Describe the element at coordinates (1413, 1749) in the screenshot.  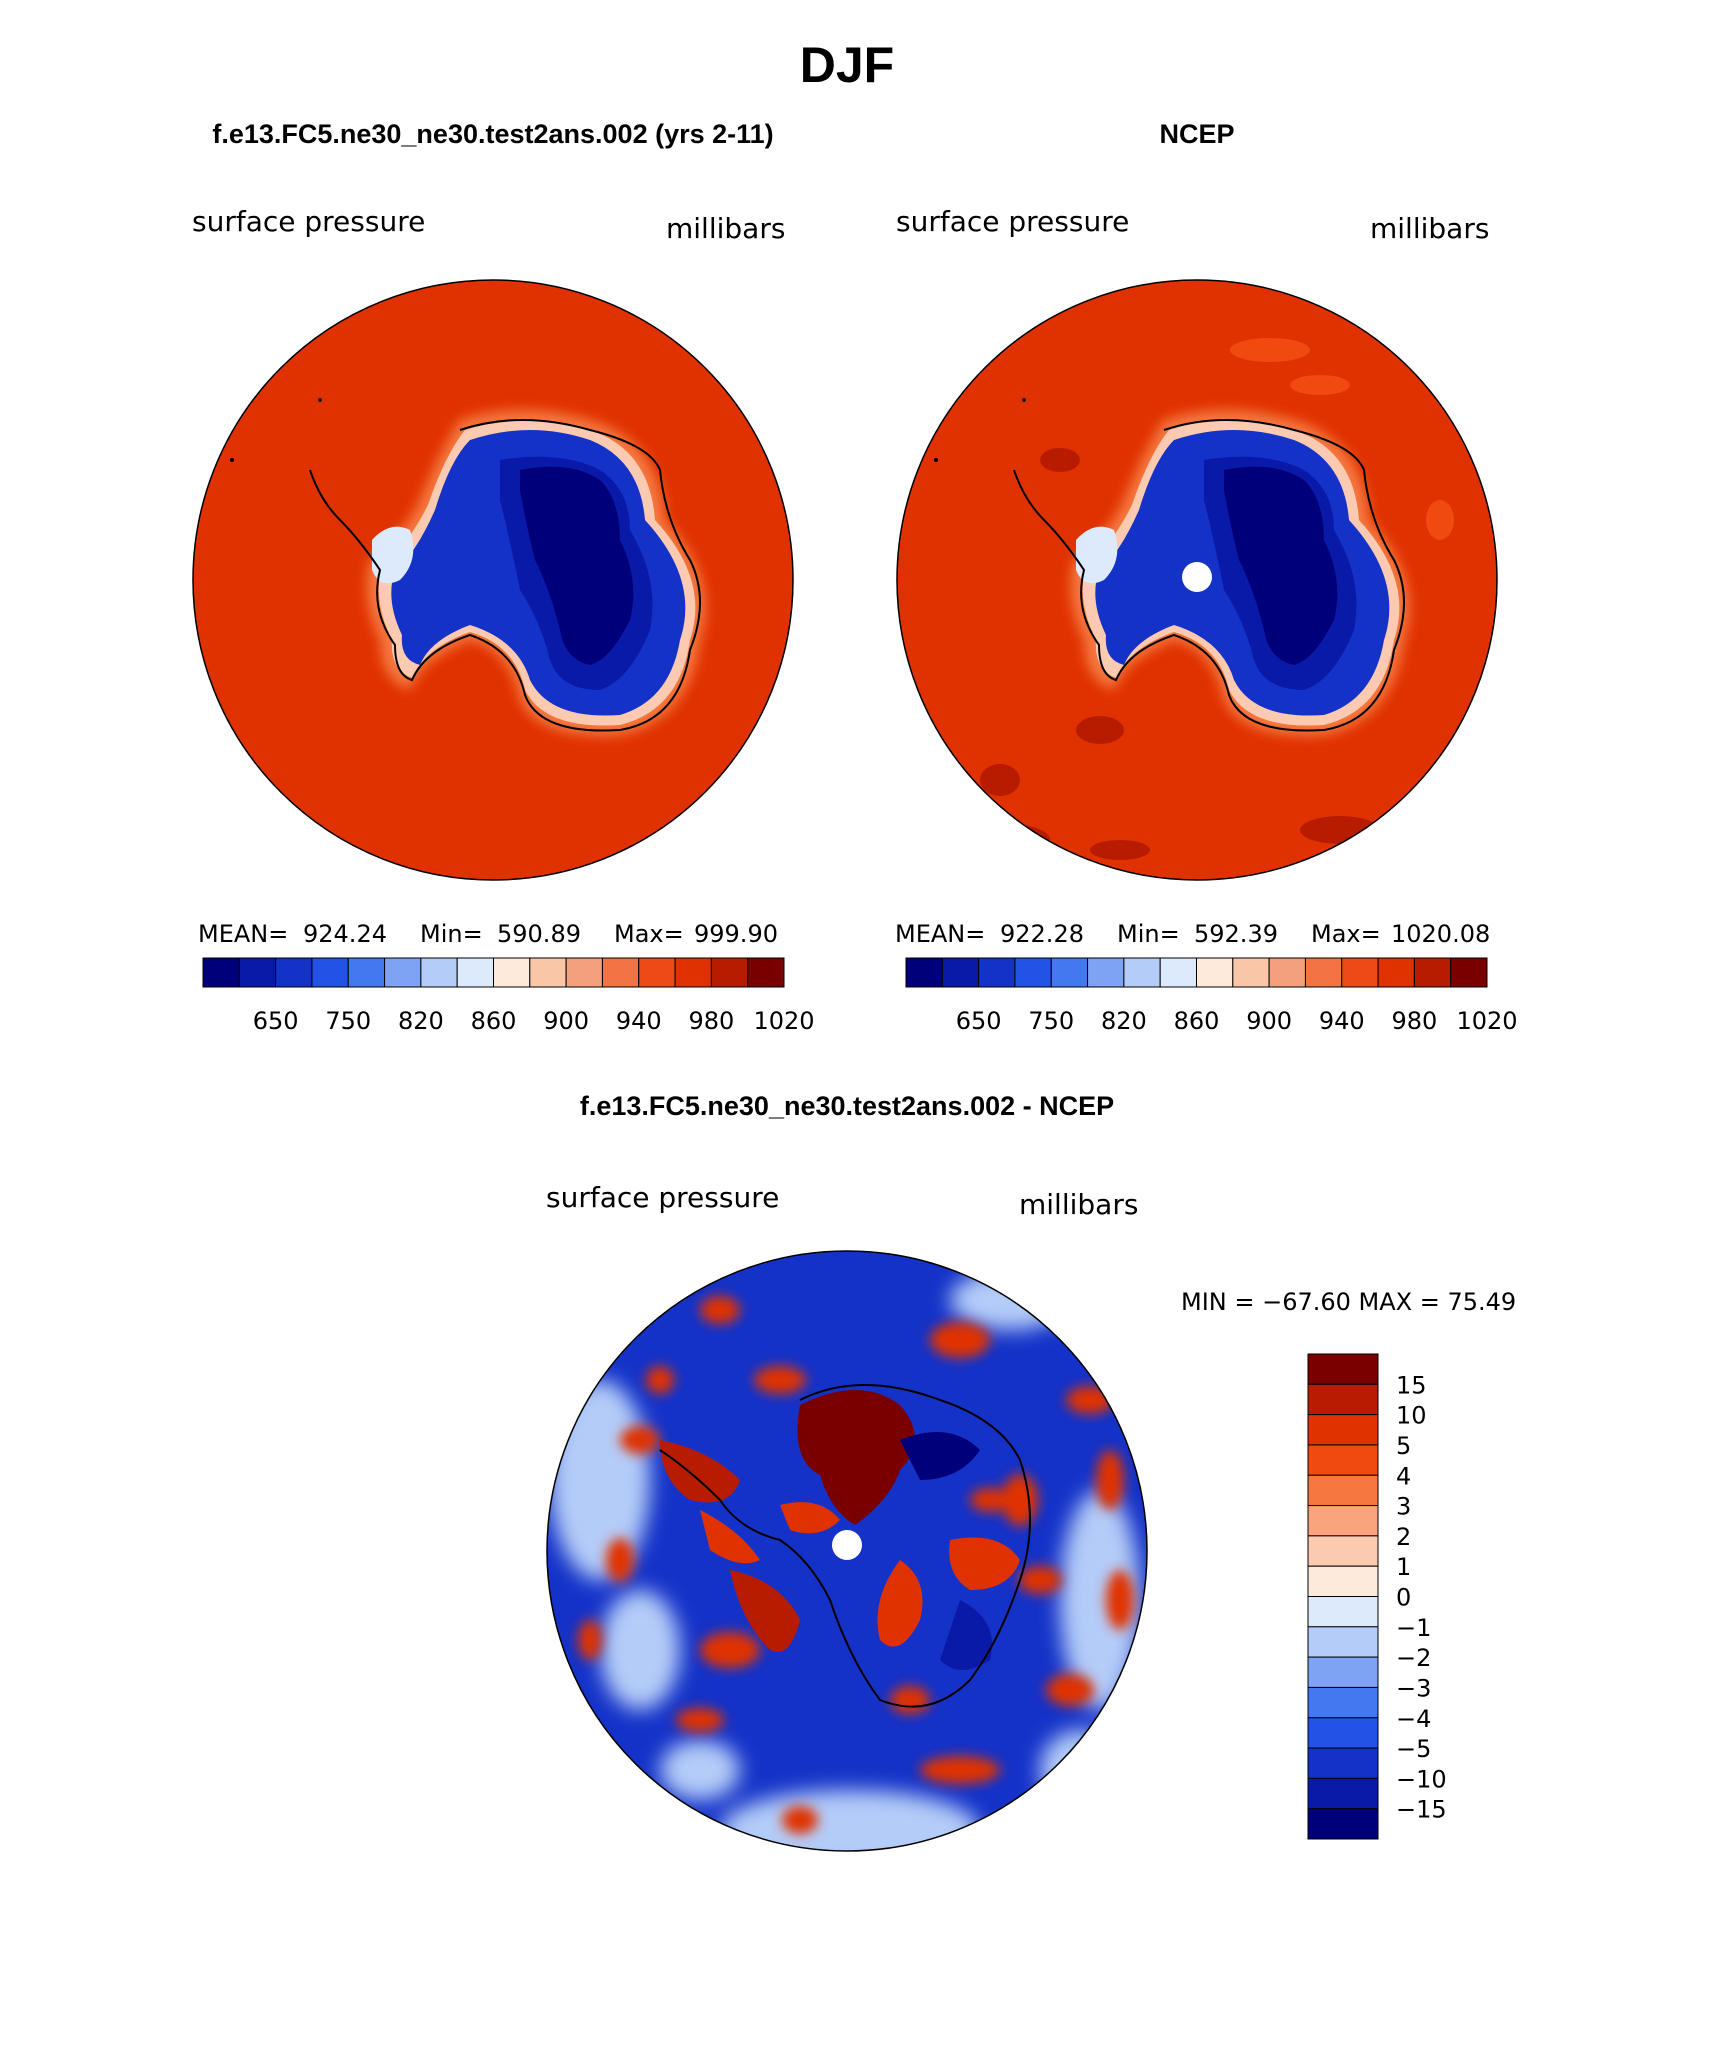
I see `colorbar-tick-label: −5` at that location.